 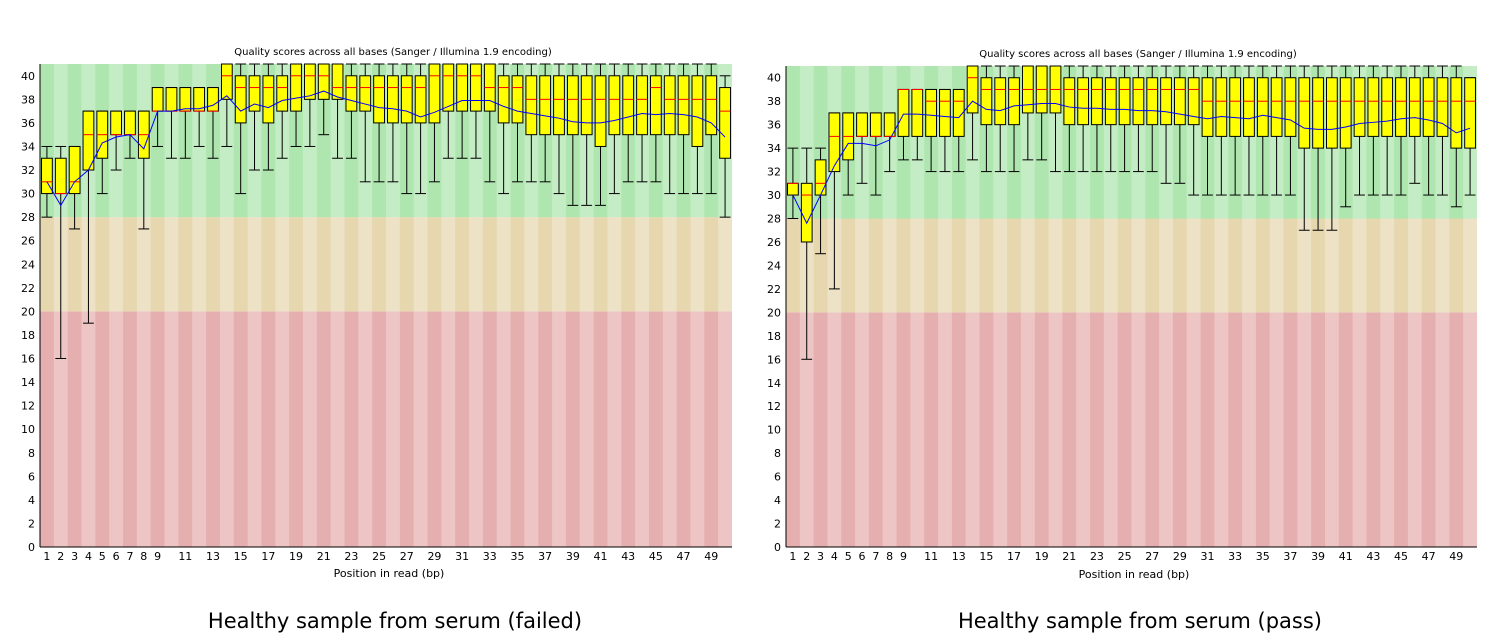 What do you see at coordinates (1429, 556) in the screenshot?
I see `x-tick-label: 47` at bounding box center [1429, 556].